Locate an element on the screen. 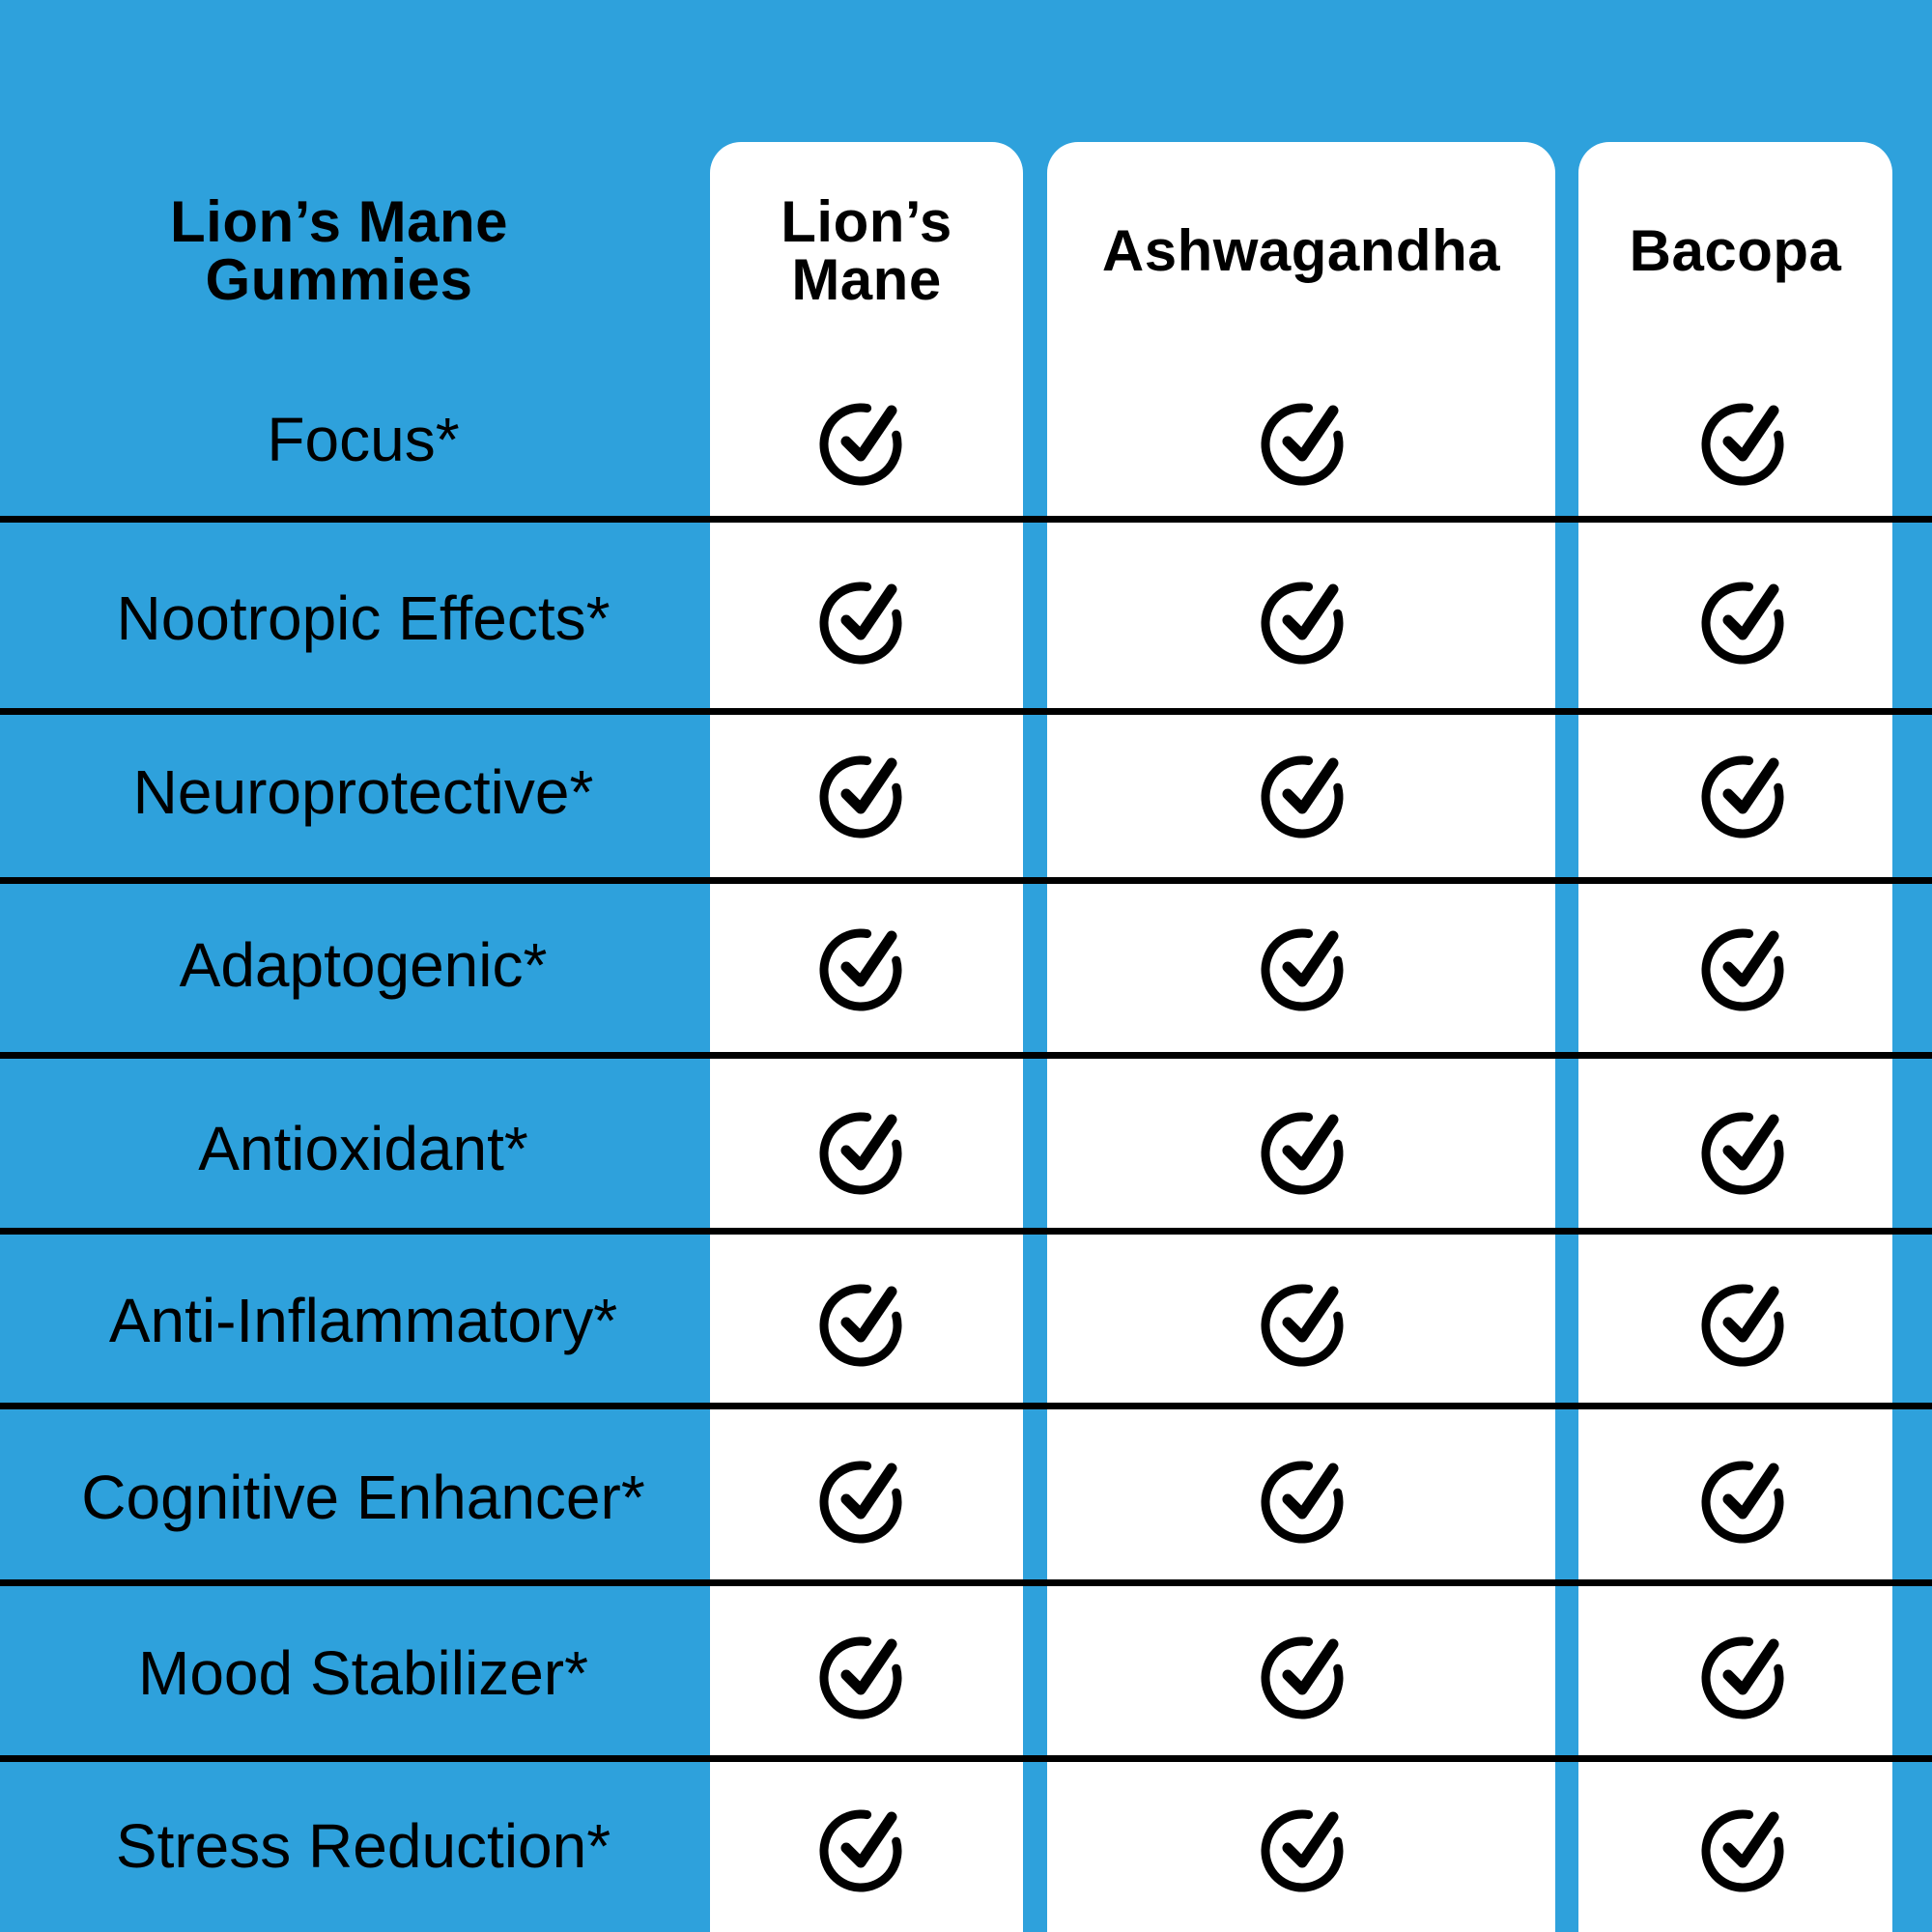  feature-label: Mood Stabilizer* is located at coordinates (363, 1673).